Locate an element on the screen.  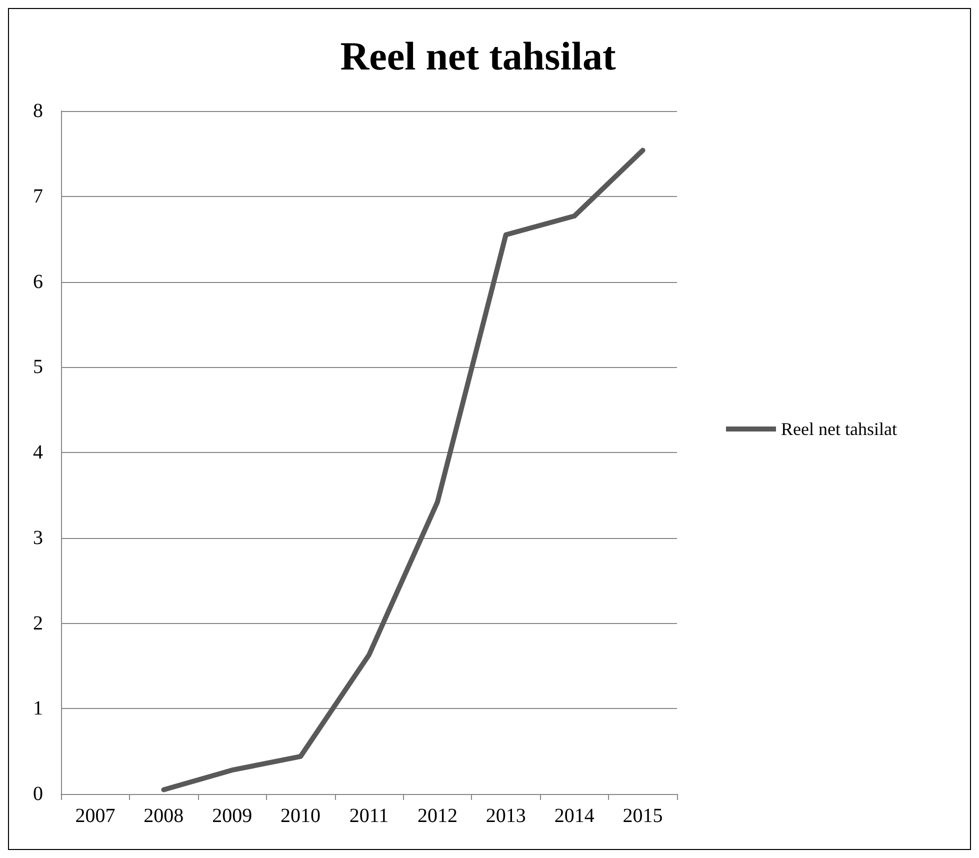
x-tick-label: 2015 is located at coordinates (642, 816).